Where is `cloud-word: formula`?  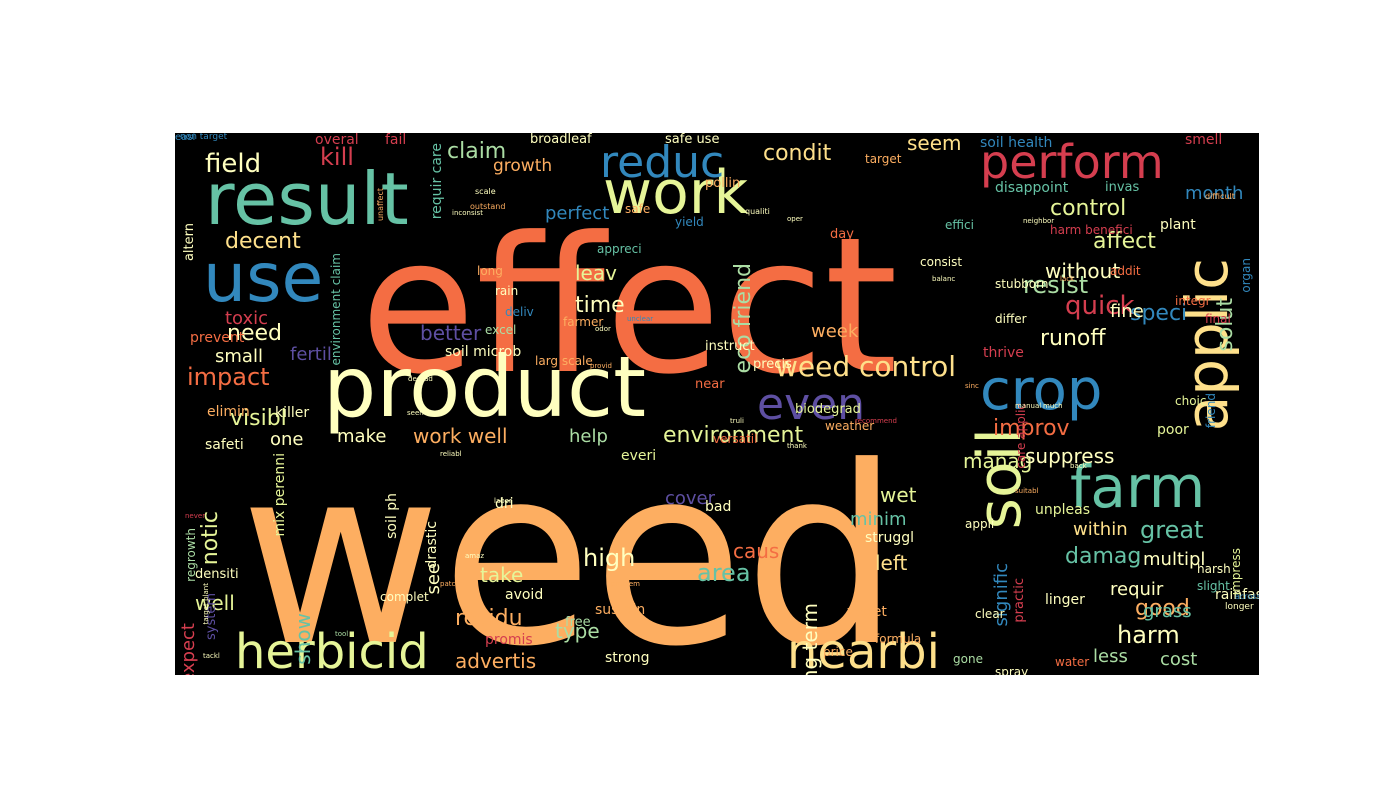
cloud-word: formula is located at coordinates (898, 639).